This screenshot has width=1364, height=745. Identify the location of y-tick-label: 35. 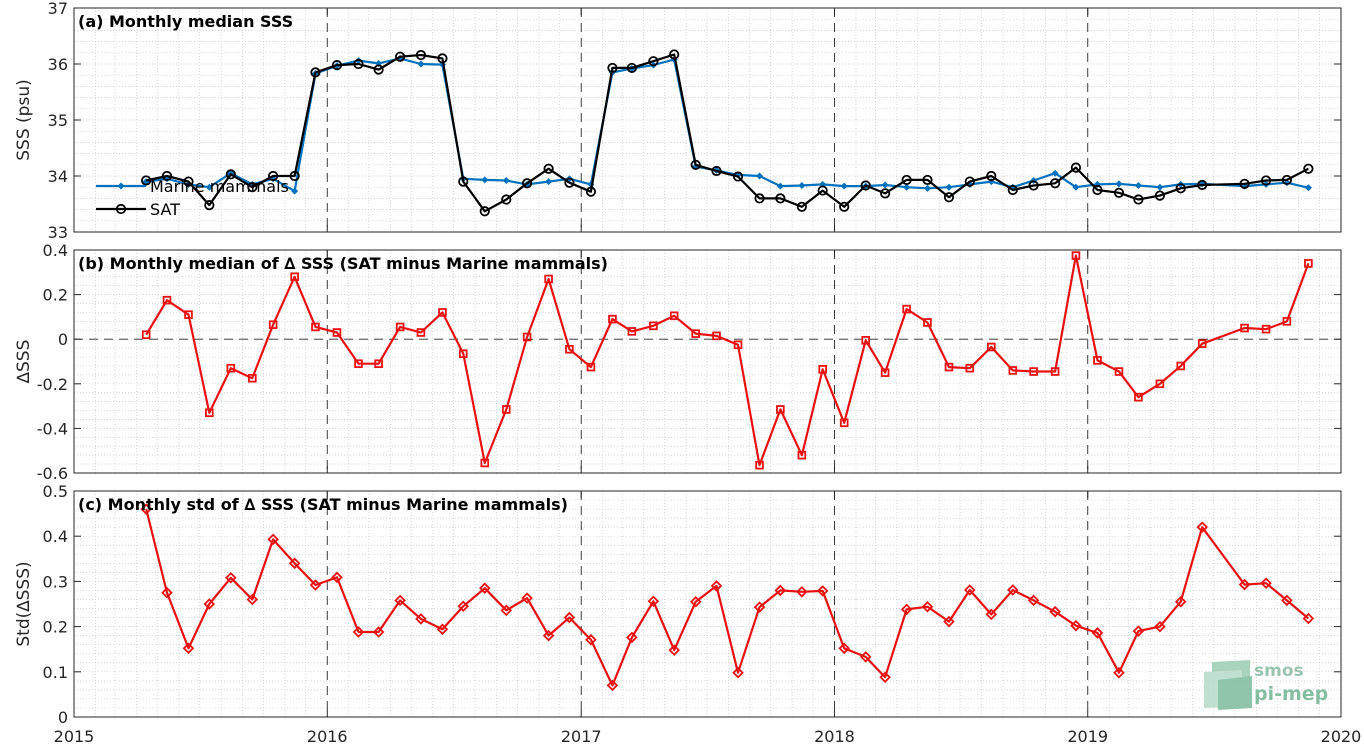
(58, 120).